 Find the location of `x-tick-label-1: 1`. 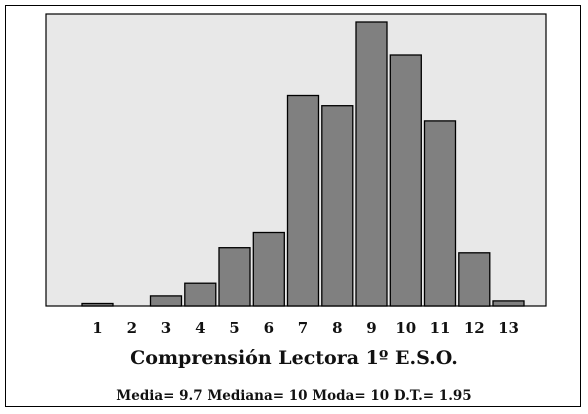

x-tick-label-1: 1 is located at coordinates (97, 328).